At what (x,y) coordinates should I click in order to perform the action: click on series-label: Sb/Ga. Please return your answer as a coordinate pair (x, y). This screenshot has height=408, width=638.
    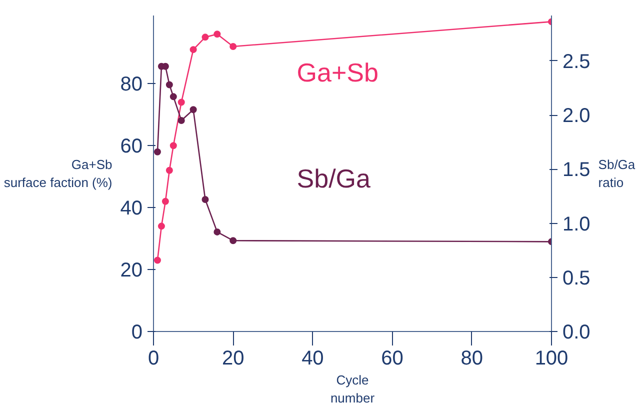
    Looking at the image, I should click on (334, 178).